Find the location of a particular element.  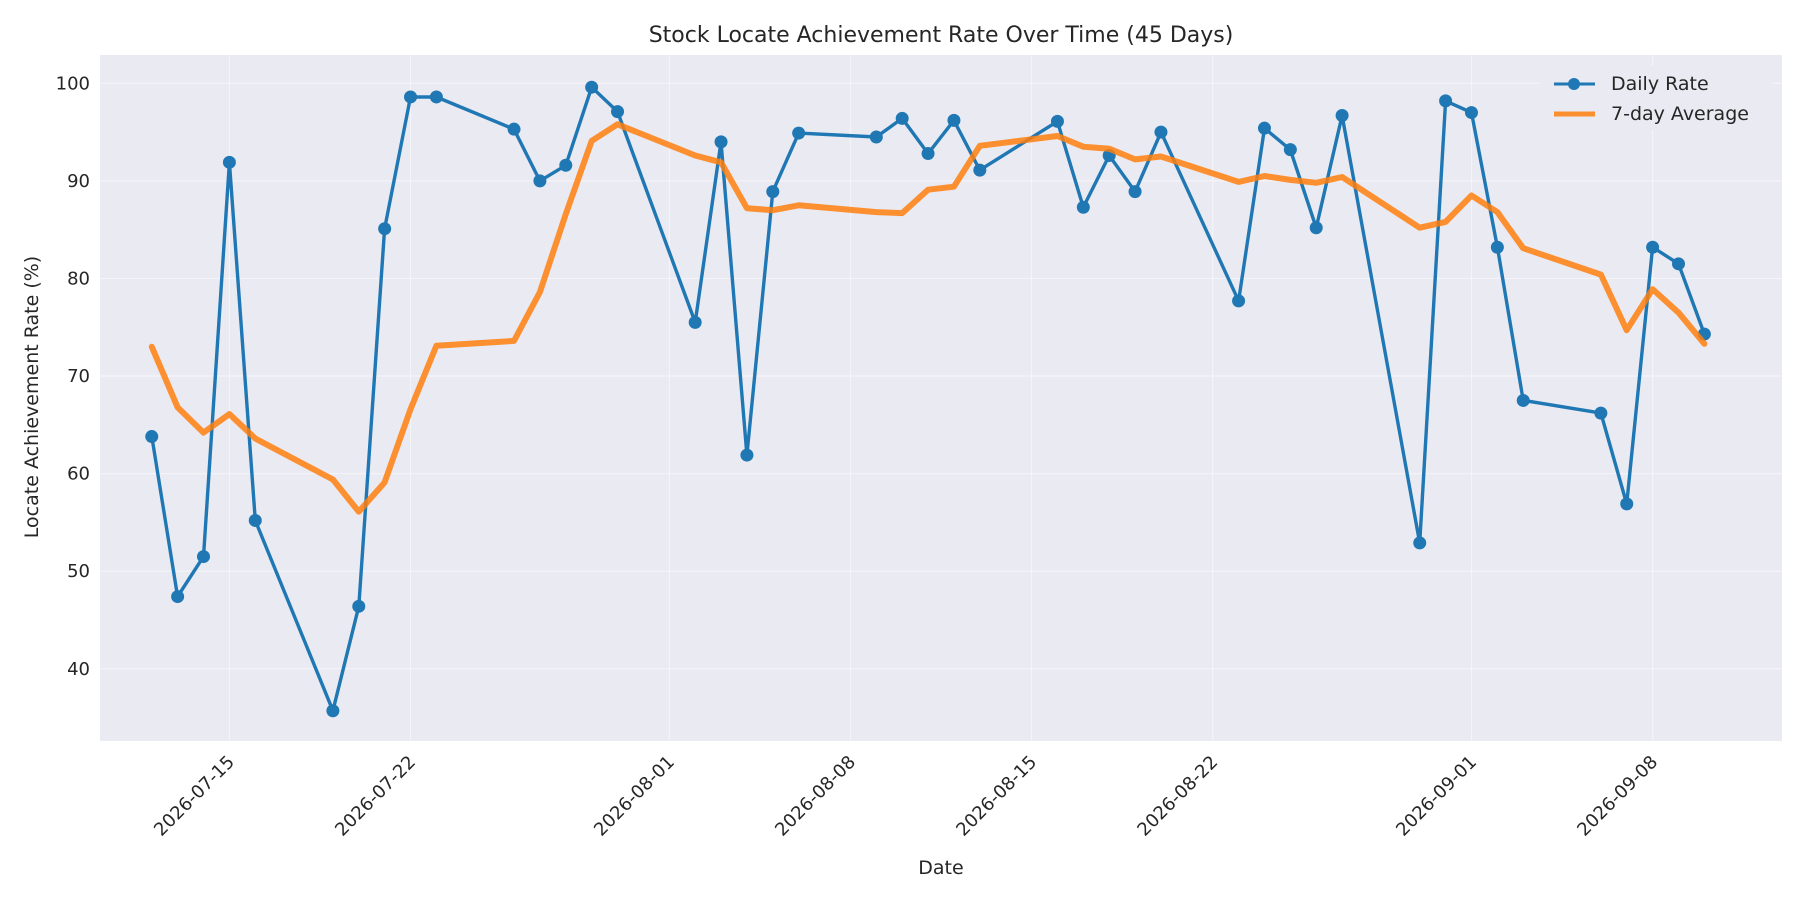

y-tick-label: 50 is located at coordinates (78, 571).